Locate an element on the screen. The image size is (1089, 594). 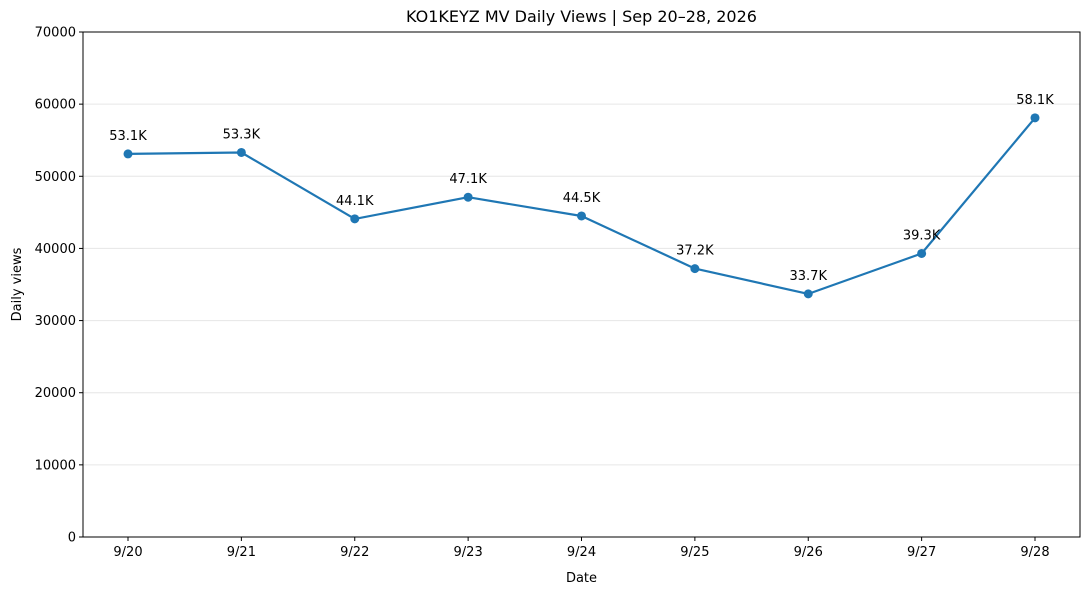
y-tick-label: 10000 is located at coordinates (55, 465).